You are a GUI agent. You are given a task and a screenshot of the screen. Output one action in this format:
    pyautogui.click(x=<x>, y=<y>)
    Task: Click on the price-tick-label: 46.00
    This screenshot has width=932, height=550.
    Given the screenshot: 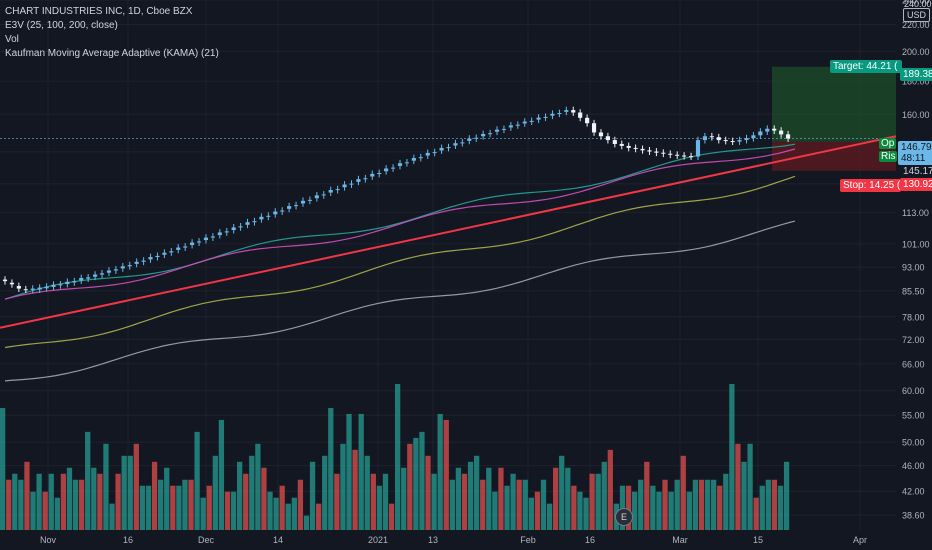 What is the action you would take?
    pyautogui.click(x=913, y=466)
    